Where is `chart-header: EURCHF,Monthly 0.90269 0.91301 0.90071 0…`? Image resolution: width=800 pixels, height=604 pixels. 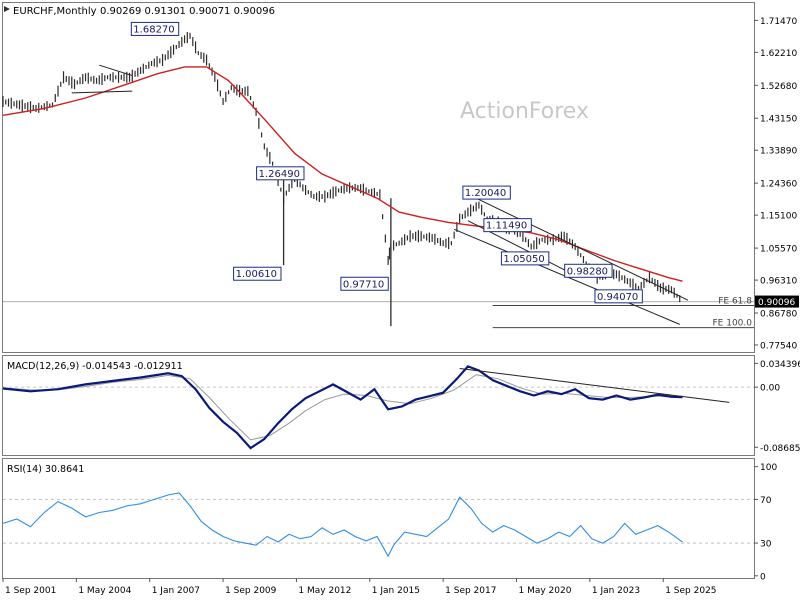 chart-header: EURCHF,Monthly 0.90269 0.91301 0.90071 0… is located at coordinates (139, 11).